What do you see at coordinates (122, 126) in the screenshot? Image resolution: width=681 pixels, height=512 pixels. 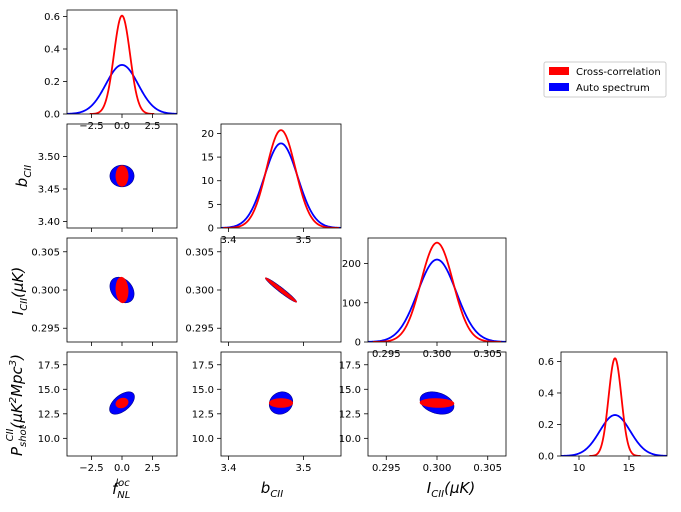 I see `diag-panel-f_nl-xtick-label: 0.0` at bounding box center [122, 126].